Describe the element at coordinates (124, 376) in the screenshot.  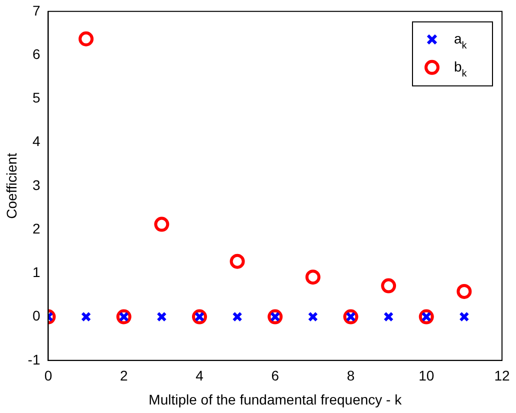
I see `x-tick-label: 2` at that location.